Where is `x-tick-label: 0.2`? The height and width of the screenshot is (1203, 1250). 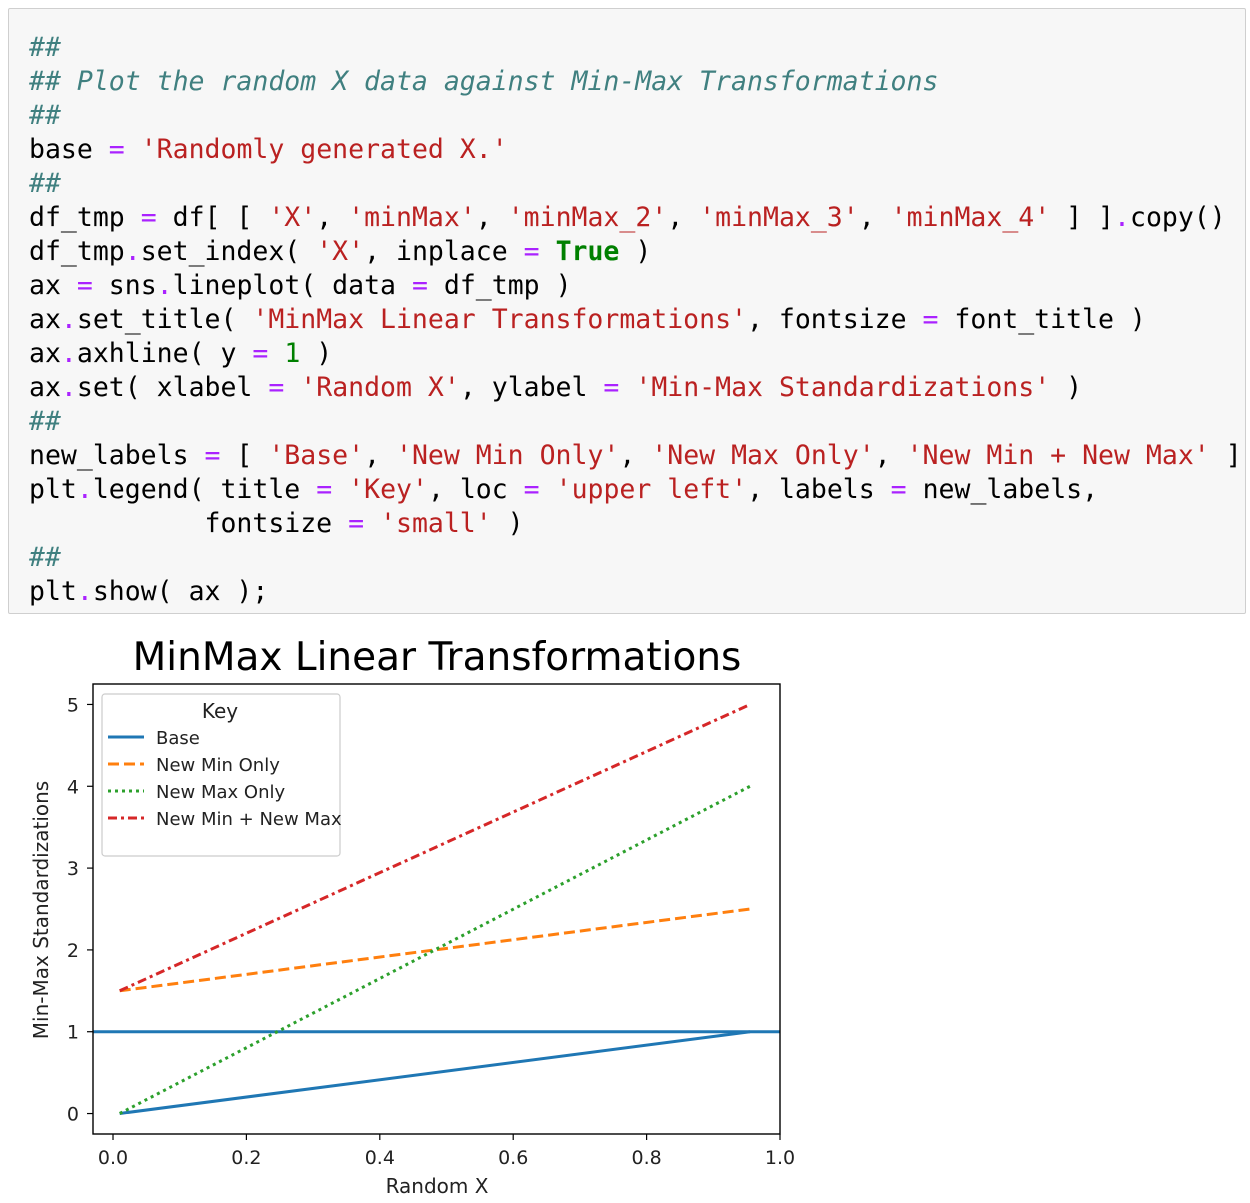
x-tick-label: 0.2 is located at coordinates (246, 1158).